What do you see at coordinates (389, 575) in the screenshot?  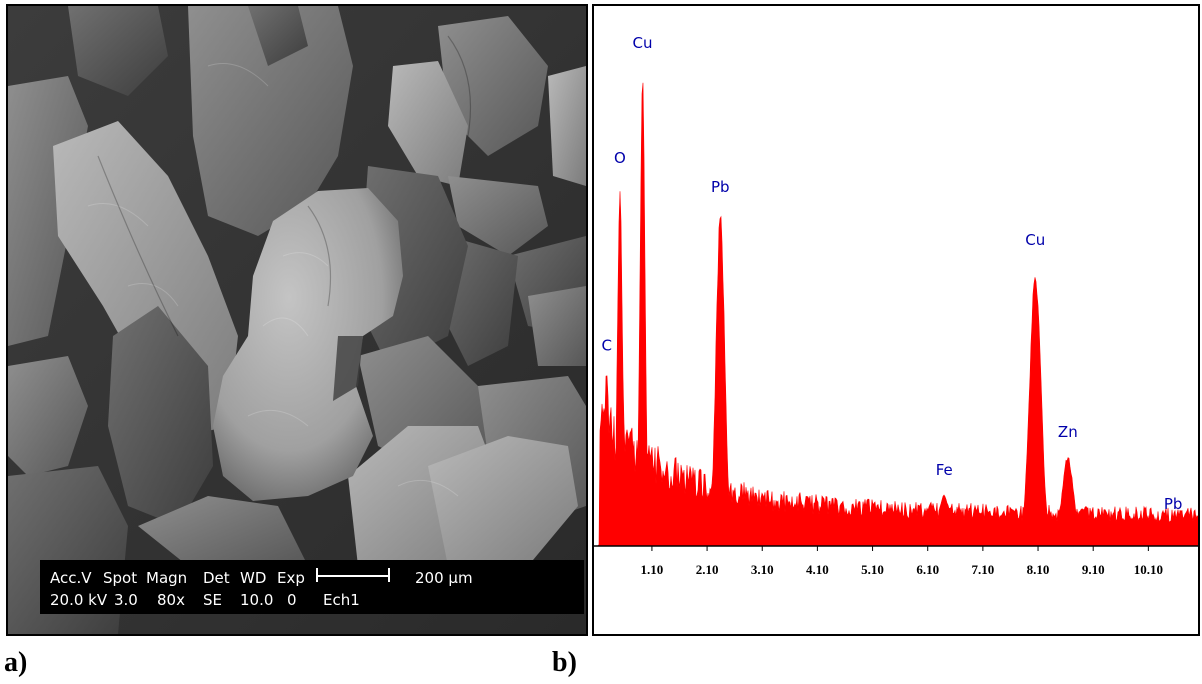 I see `scale-bar-right-tick` at bounding box center [389, 575].